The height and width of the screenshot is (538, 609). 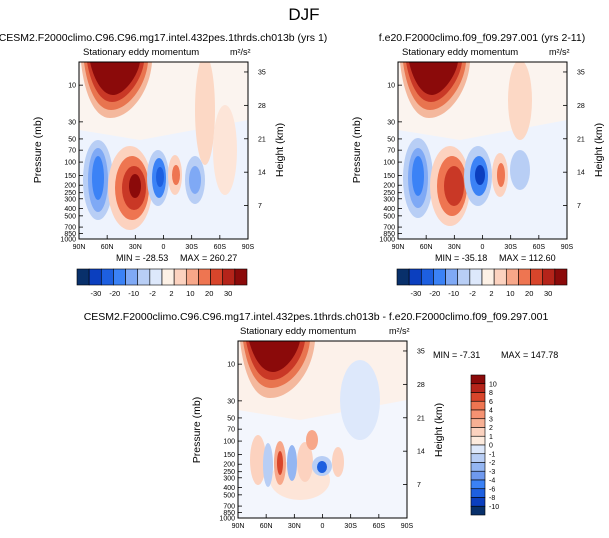 What do you see at coordinates (581, 139) in the screenshot?
I see `height-tick-label: 21` at bounding box center [581, 139].